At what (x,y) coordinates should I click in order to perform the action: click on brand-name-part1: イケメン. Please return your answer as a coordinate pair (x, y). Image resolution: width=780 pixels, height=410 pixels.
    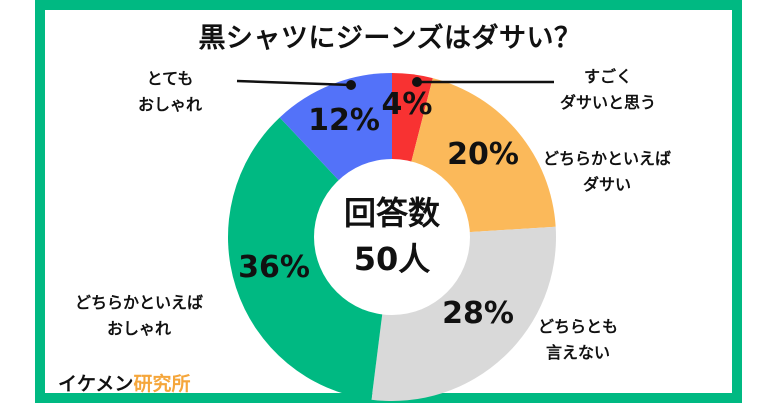
    Looking at the image, I should click on (96, 384).